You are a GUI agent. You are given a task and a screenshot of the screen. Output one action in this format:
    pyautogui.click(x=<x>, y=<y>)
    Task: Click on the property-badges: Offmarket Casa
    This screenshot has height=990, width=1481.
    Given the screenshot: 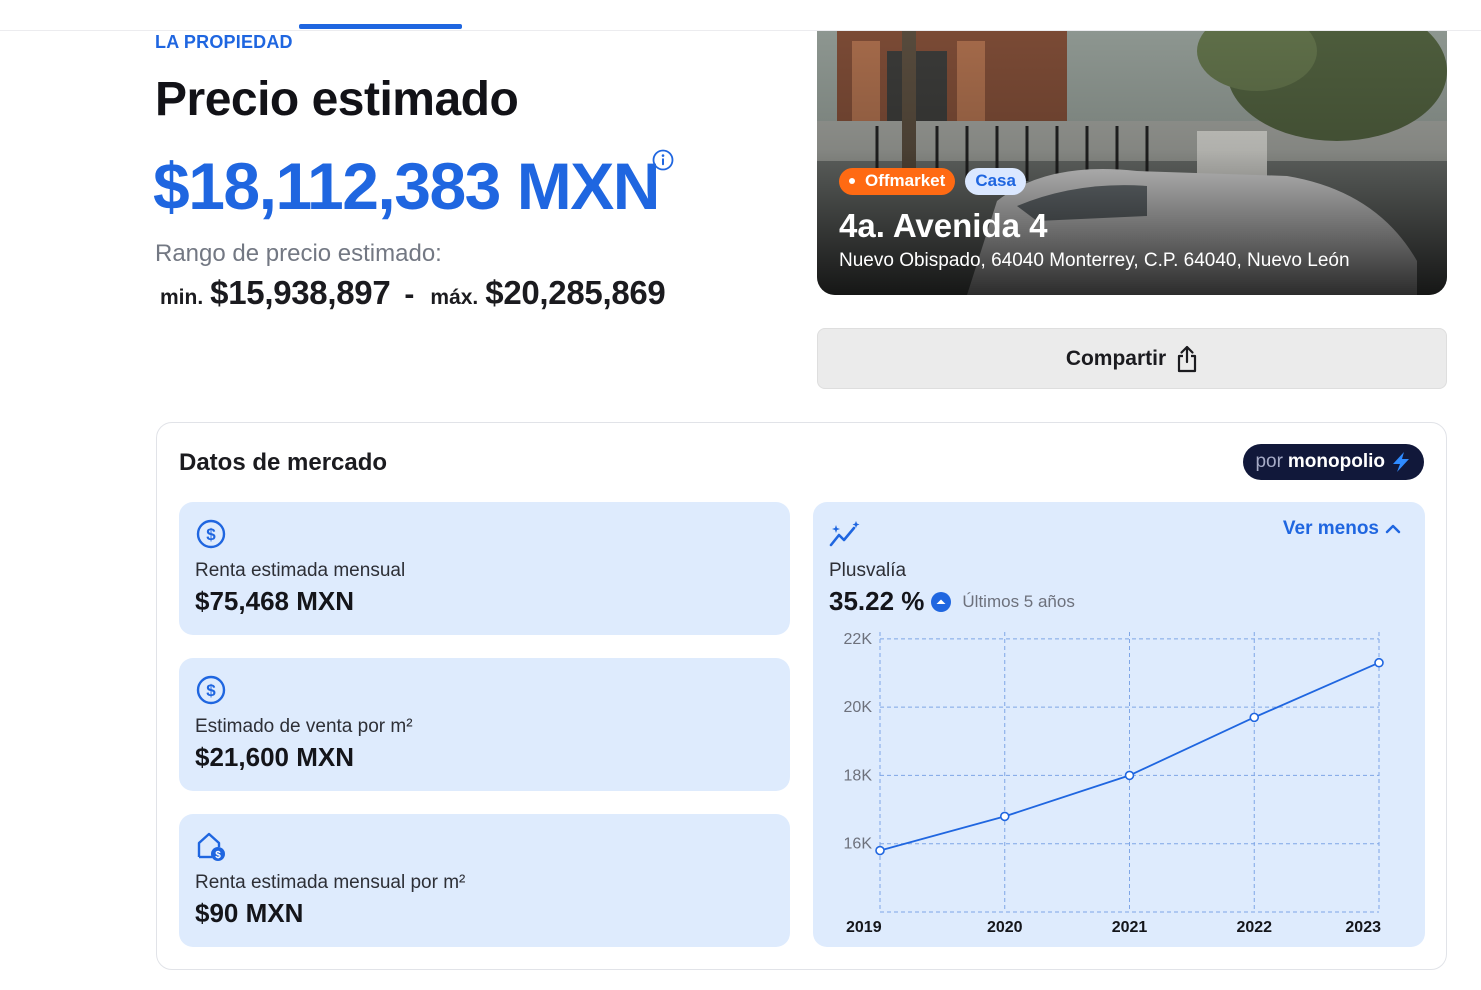 What is the action you would take?
    pyautogui.click(x=932, y=181)
    